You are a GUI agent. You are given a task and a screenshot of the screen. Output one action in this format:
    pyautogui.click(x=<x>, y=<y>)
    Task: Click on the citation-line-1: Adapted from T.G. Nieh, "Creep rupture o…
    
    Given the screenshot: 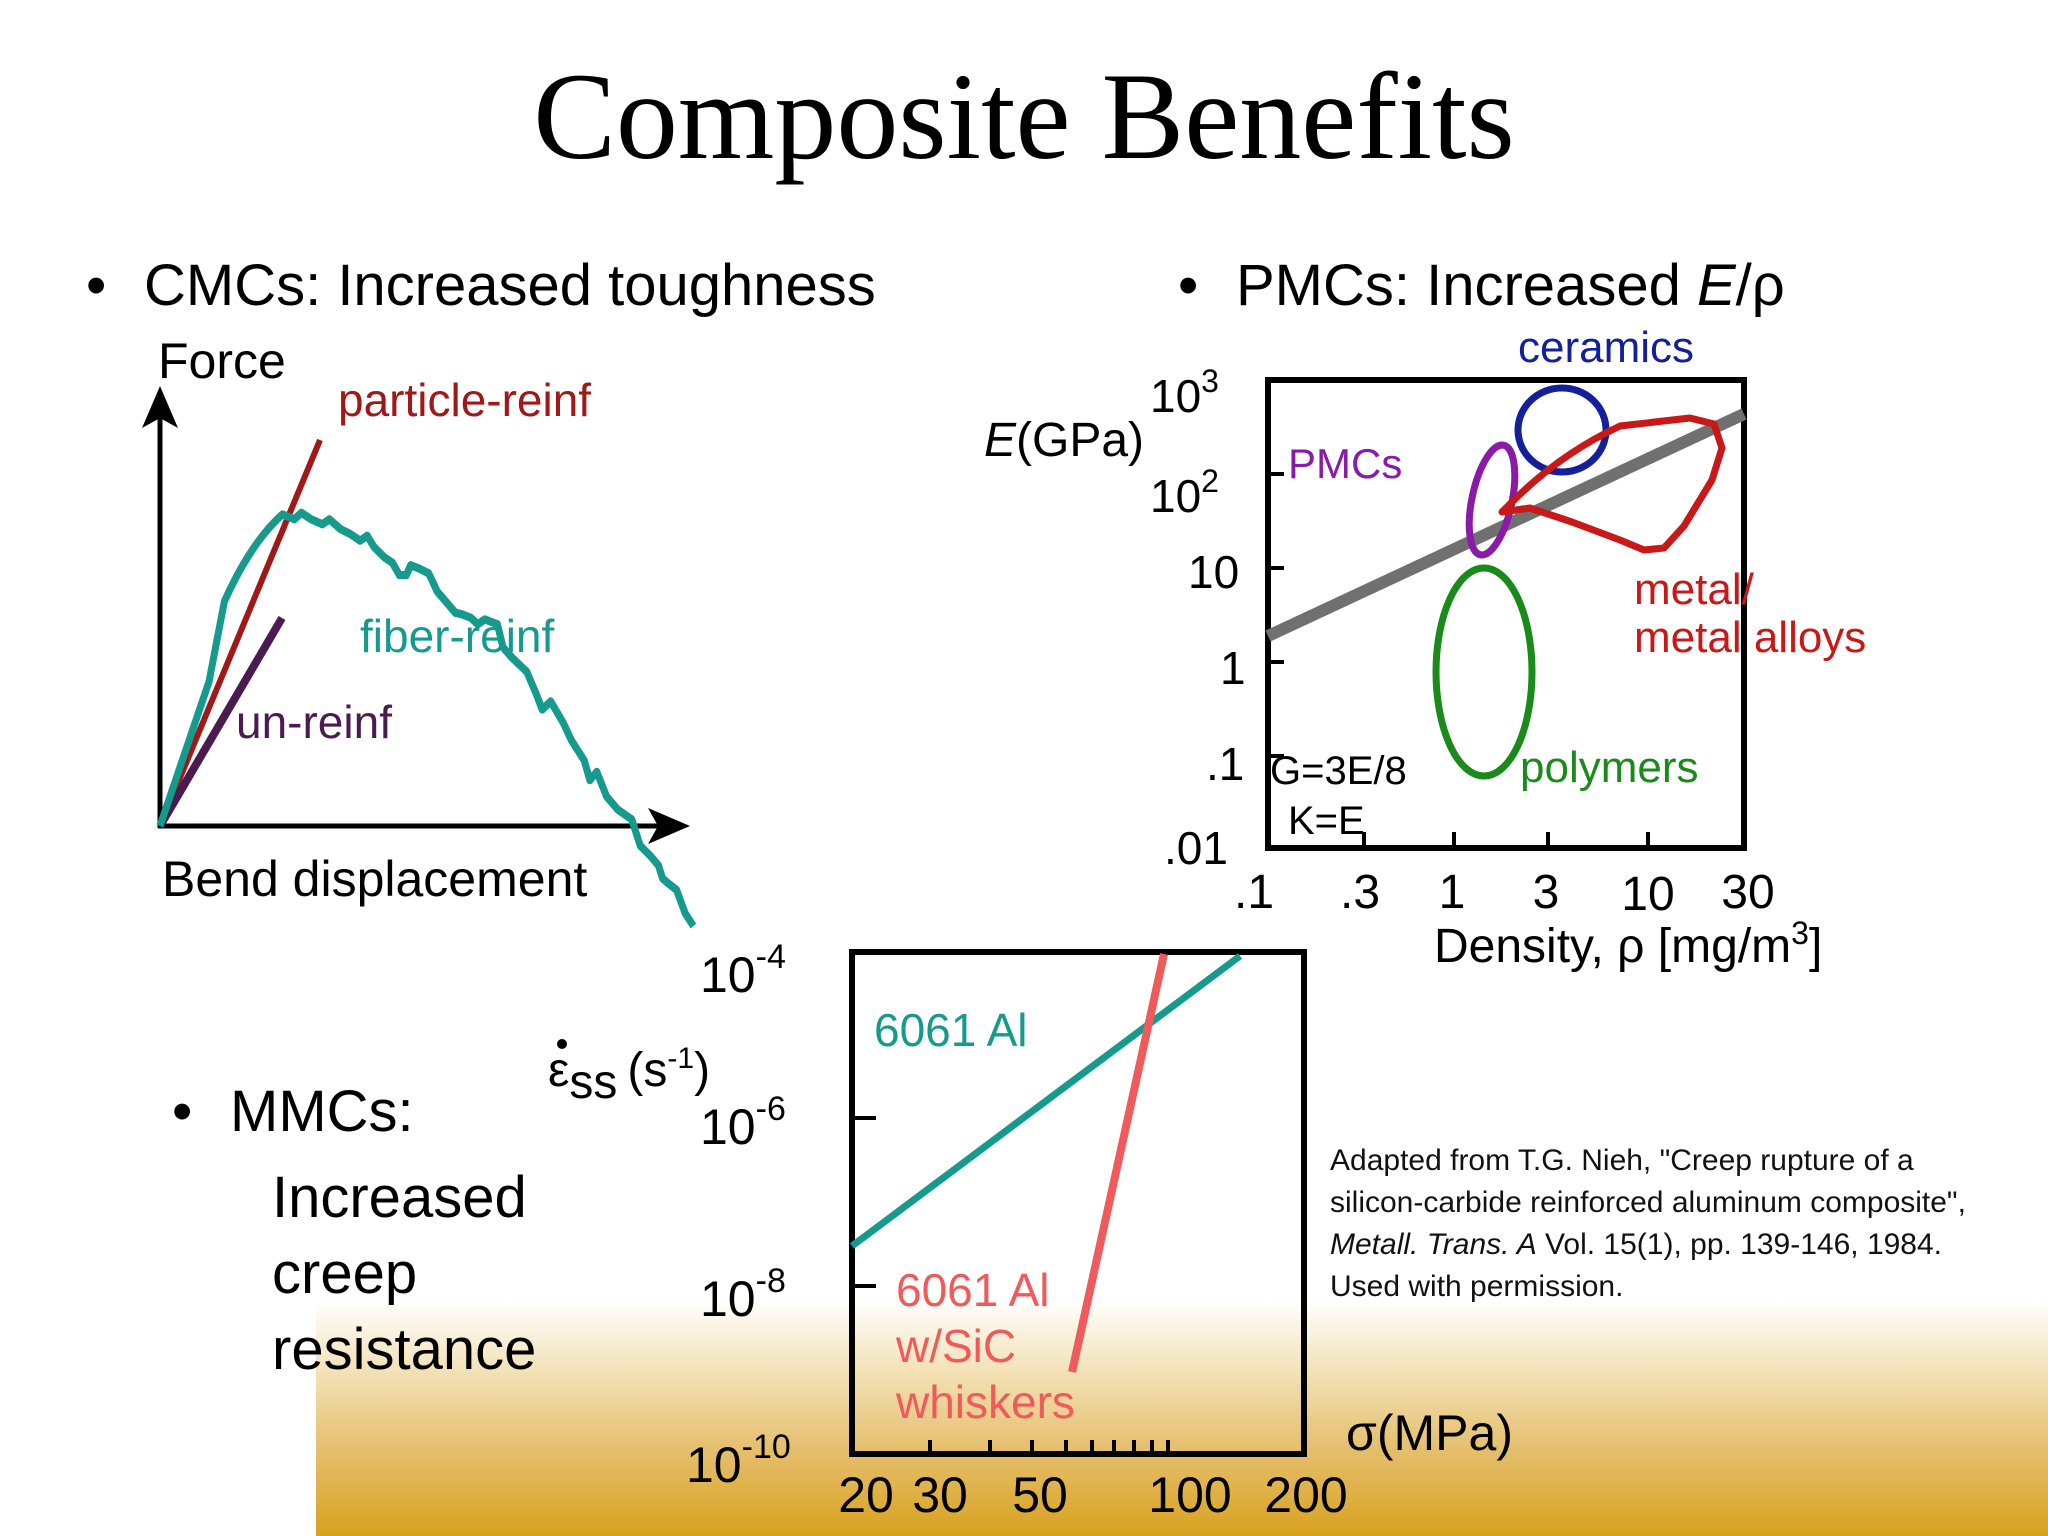 What is the action you would take?
    pyautogui.click(x=1622, y=1160)
    